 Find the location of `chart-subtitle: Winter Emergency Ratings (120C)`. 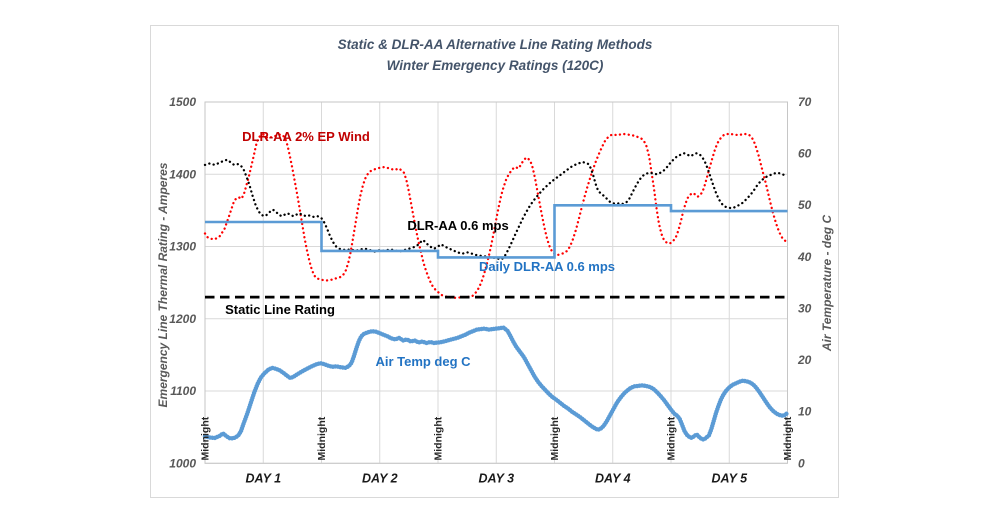

chart-subtitle: Winter Emergency Ratings (120C) is located at coordinates (495, 65).